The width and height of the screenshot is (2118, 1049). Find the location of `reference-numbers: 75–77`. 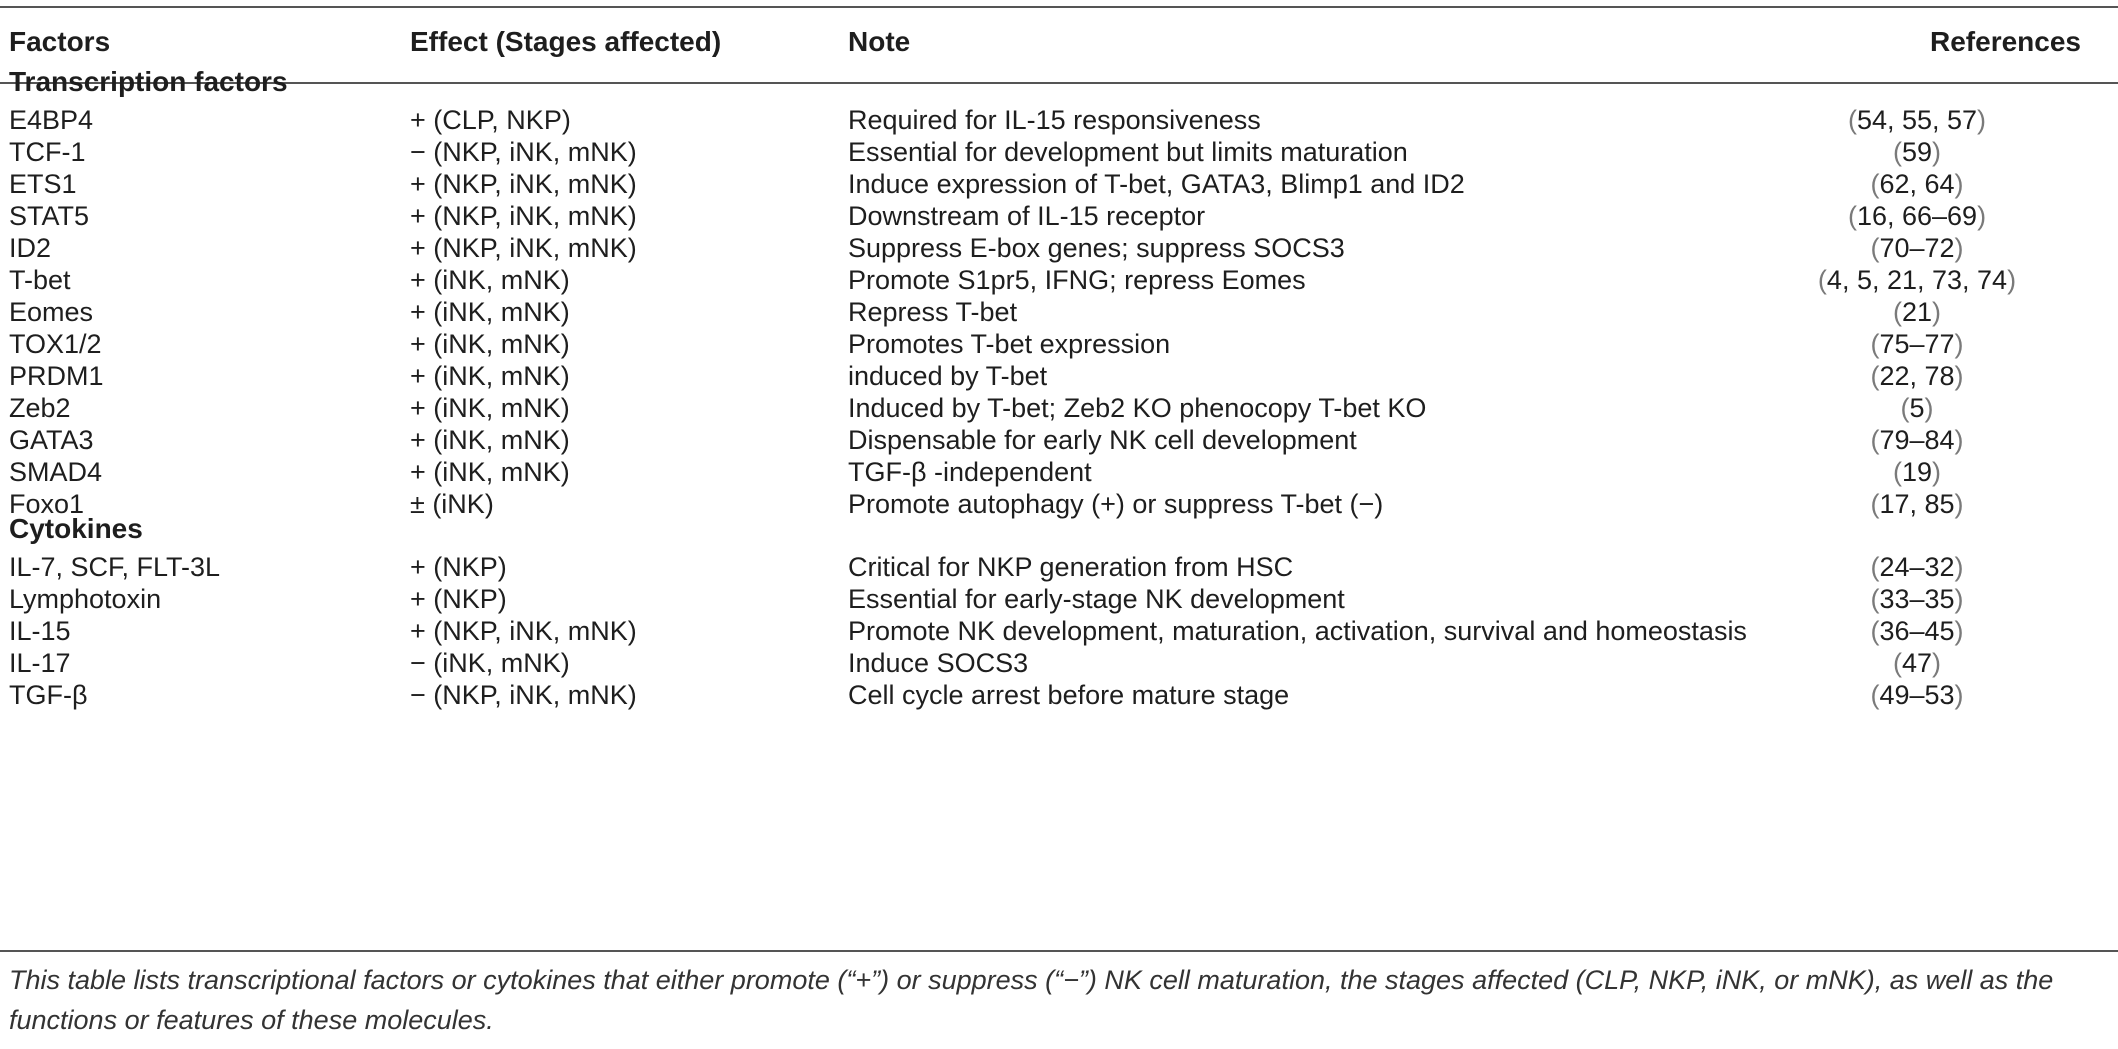

reference-numbers: 75–77 is located at coordinates (1917, 344).